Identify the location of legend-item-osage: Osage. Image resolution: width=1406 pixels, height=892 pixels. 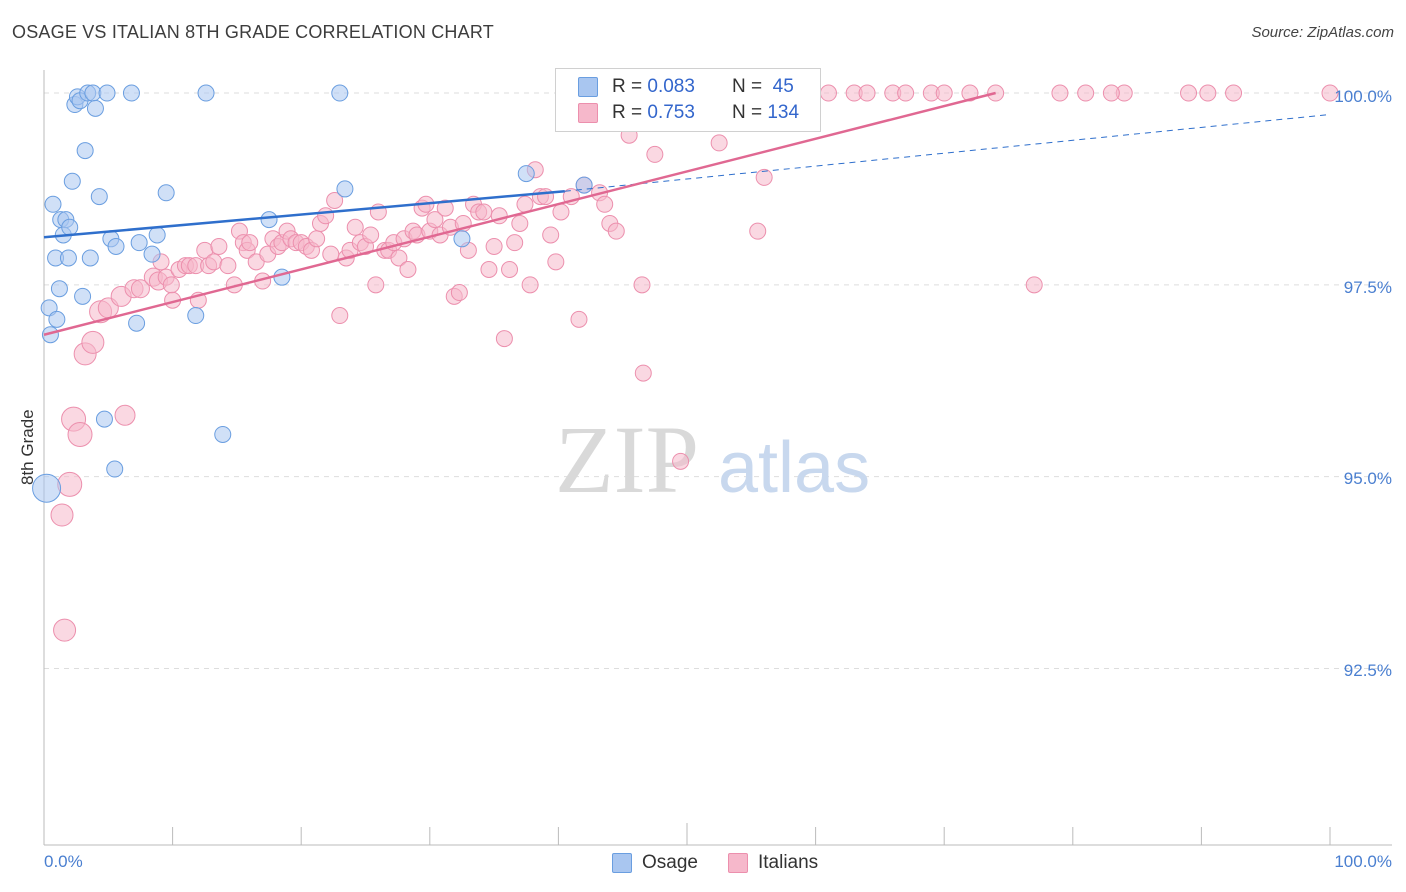
(655, 863).